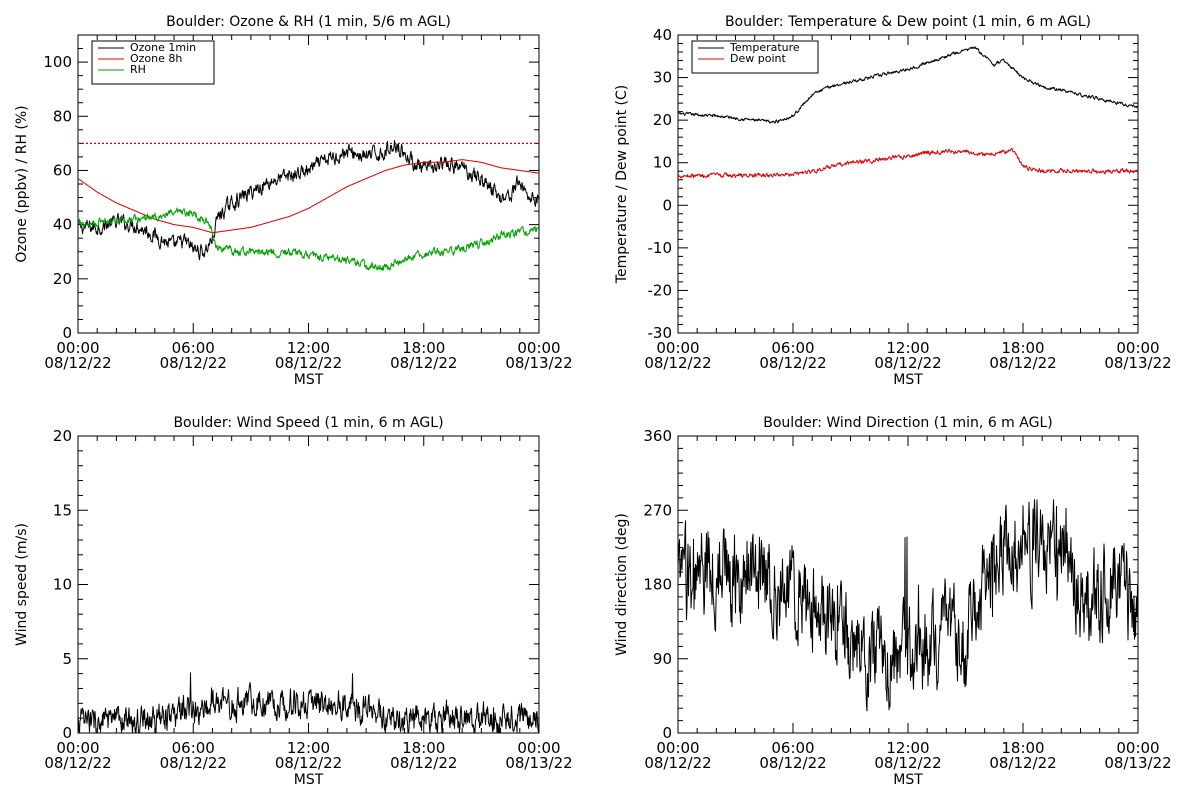 The image size is (1200, 800). I want to click on y-tick-label: 15, so click(62, 510).